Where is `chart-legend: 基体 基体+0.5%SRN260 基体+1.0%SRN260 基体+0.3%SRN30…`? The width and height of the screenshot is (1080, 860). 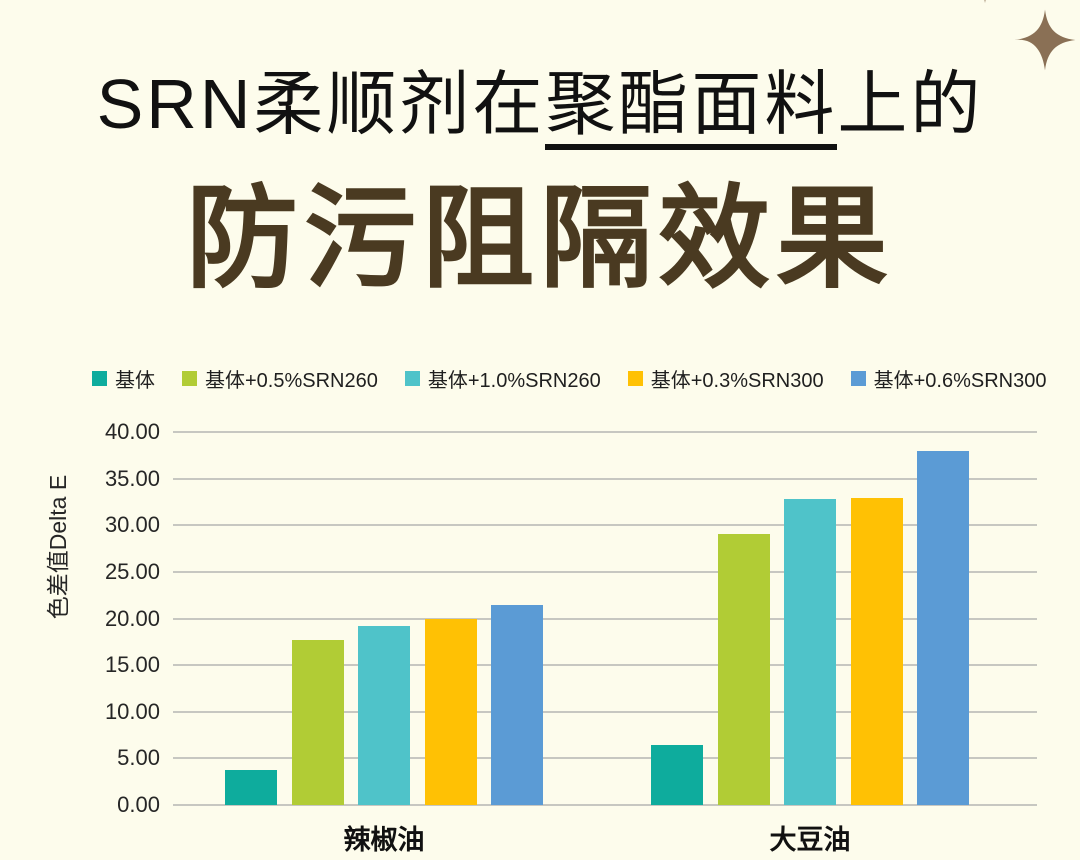
chart-legend: 基体 基体+0.5%SRN260 基体+1.0%SRN260 基体+0.3%SRN30… is located at coordinates (569, 378).